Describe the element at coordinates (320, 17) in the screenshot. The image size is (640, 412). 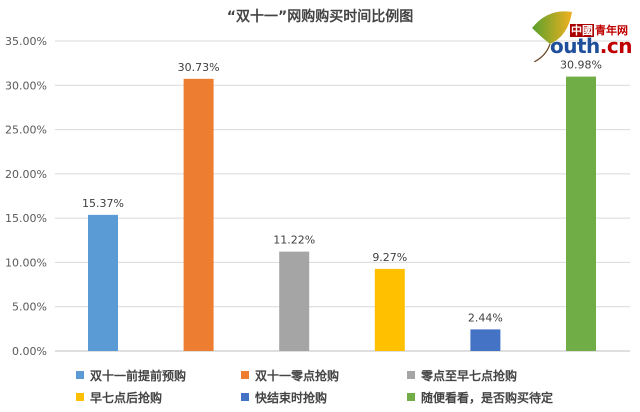
I see `chart-title: “双十一”网购购买时间比例图` at that location.